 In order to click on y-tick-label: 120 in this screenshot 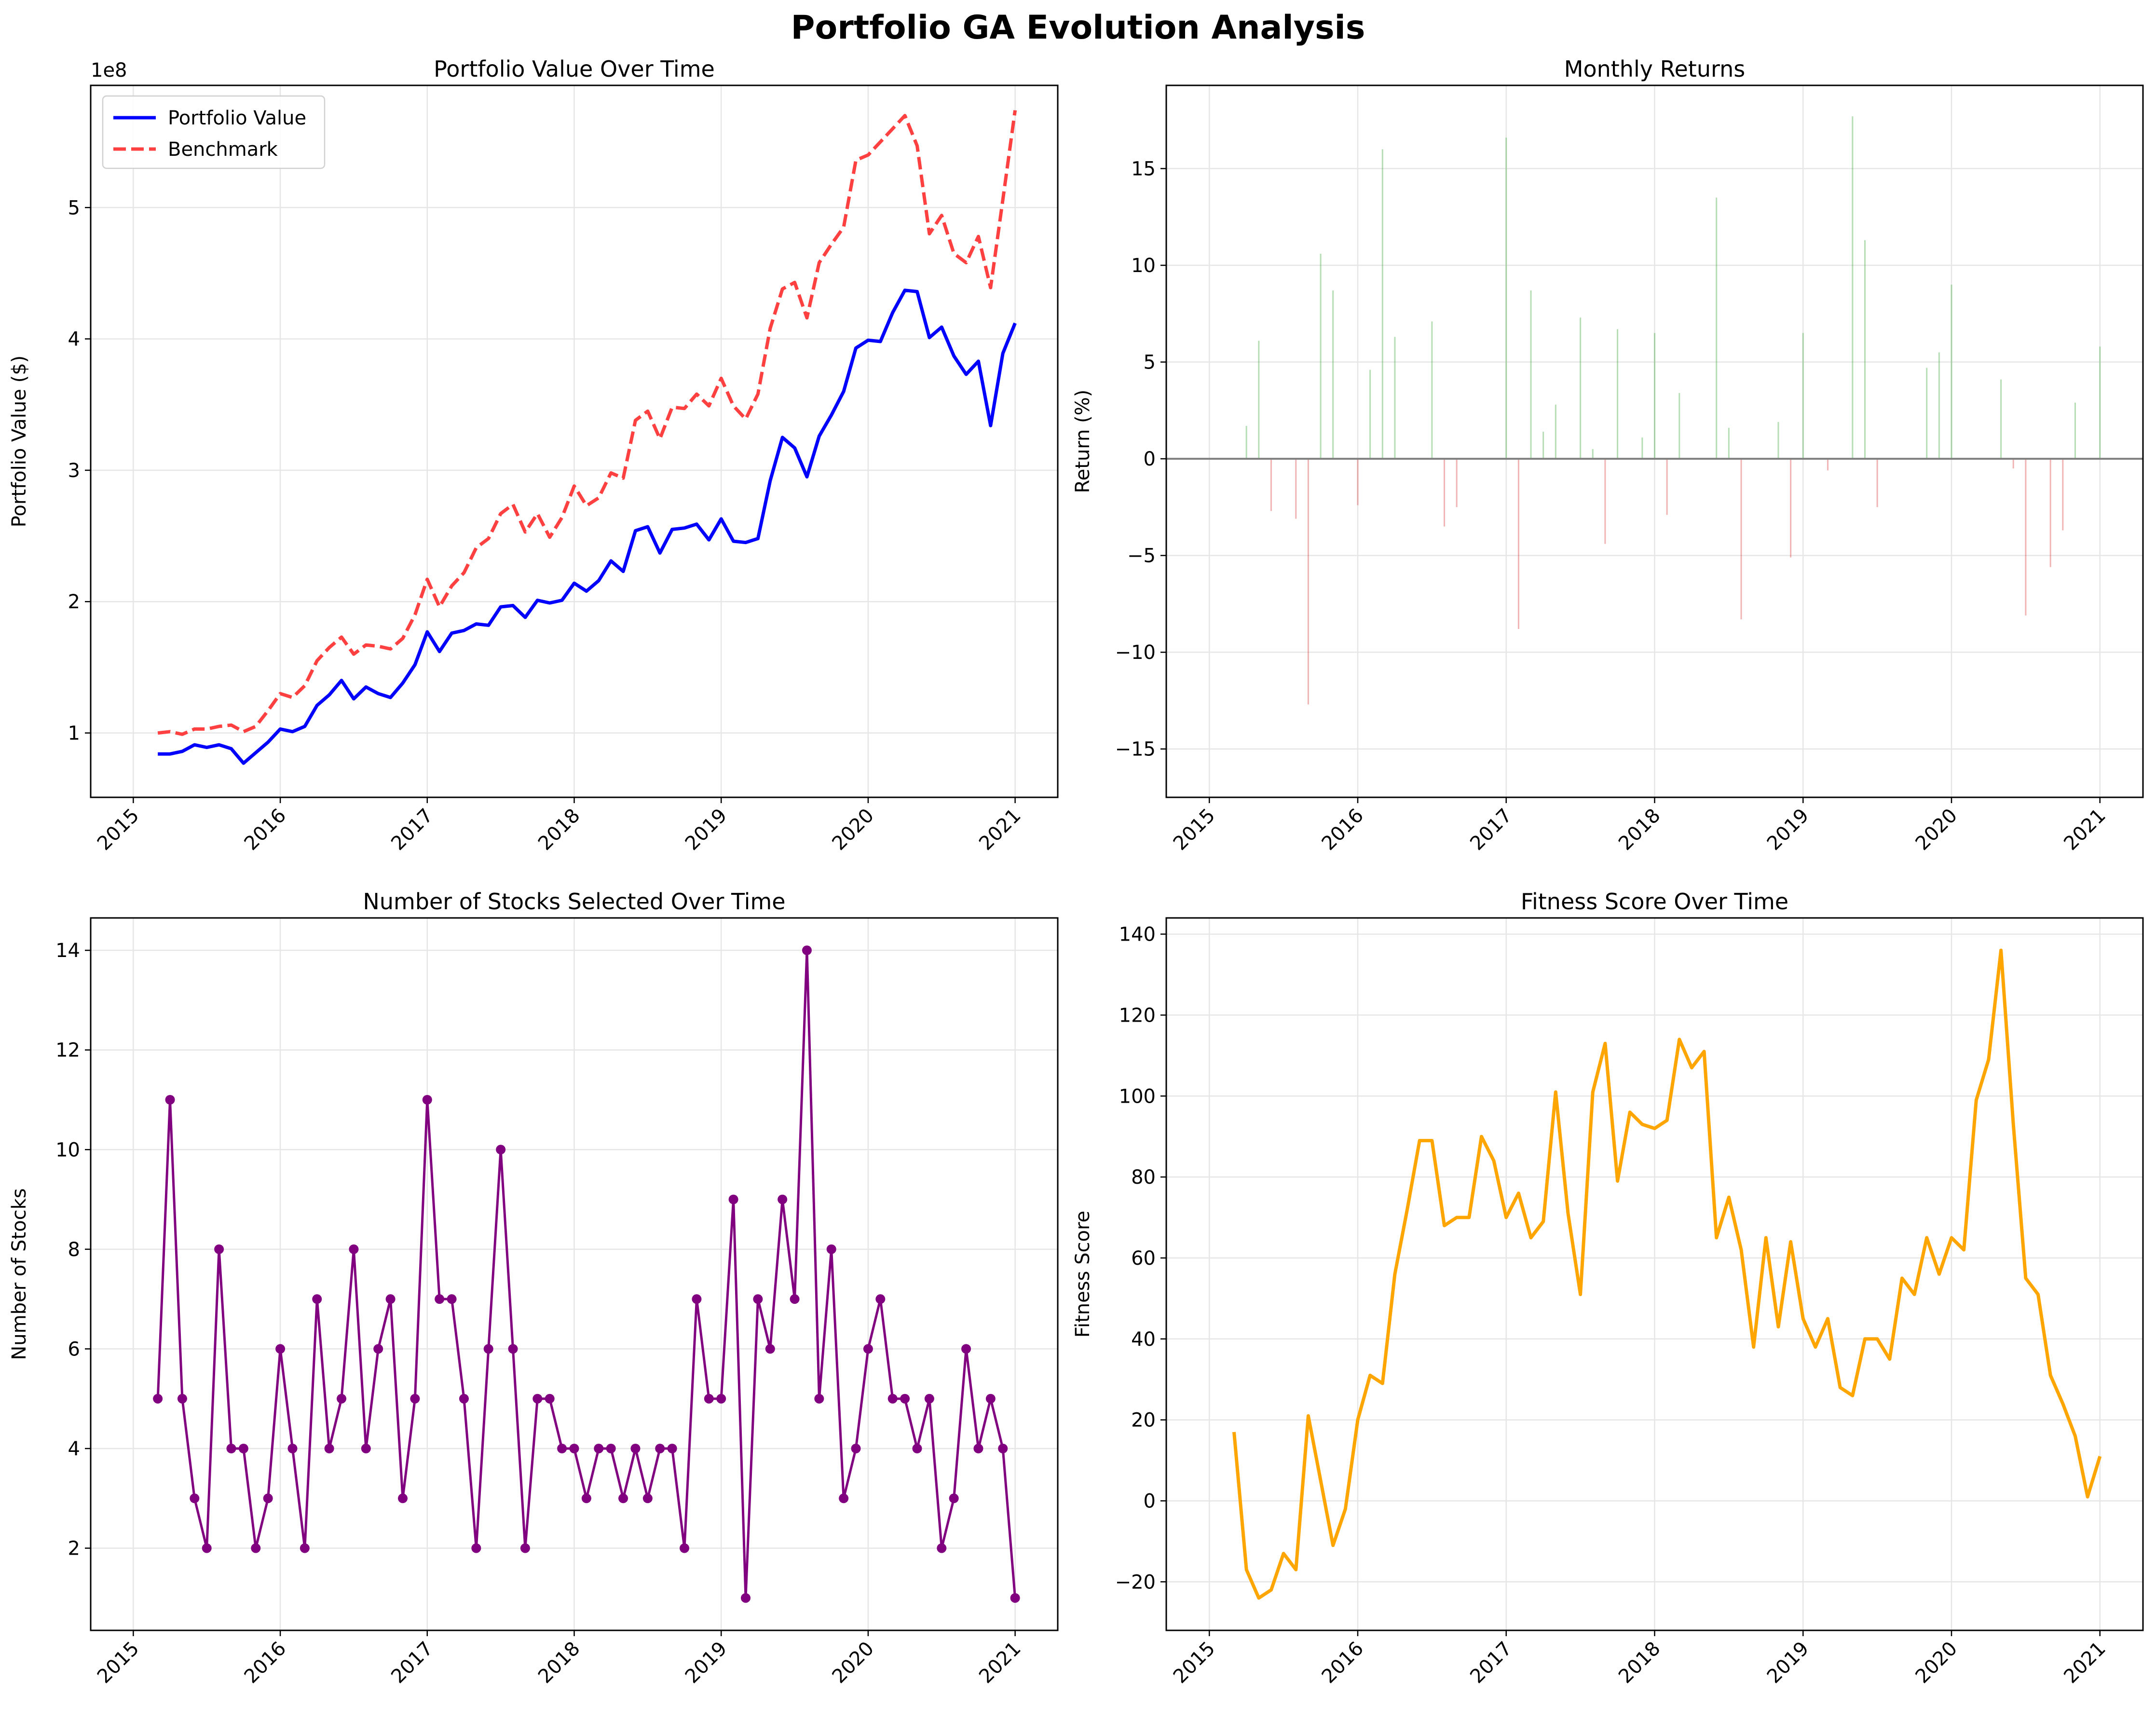, I will do `click(1137, 1015)`.